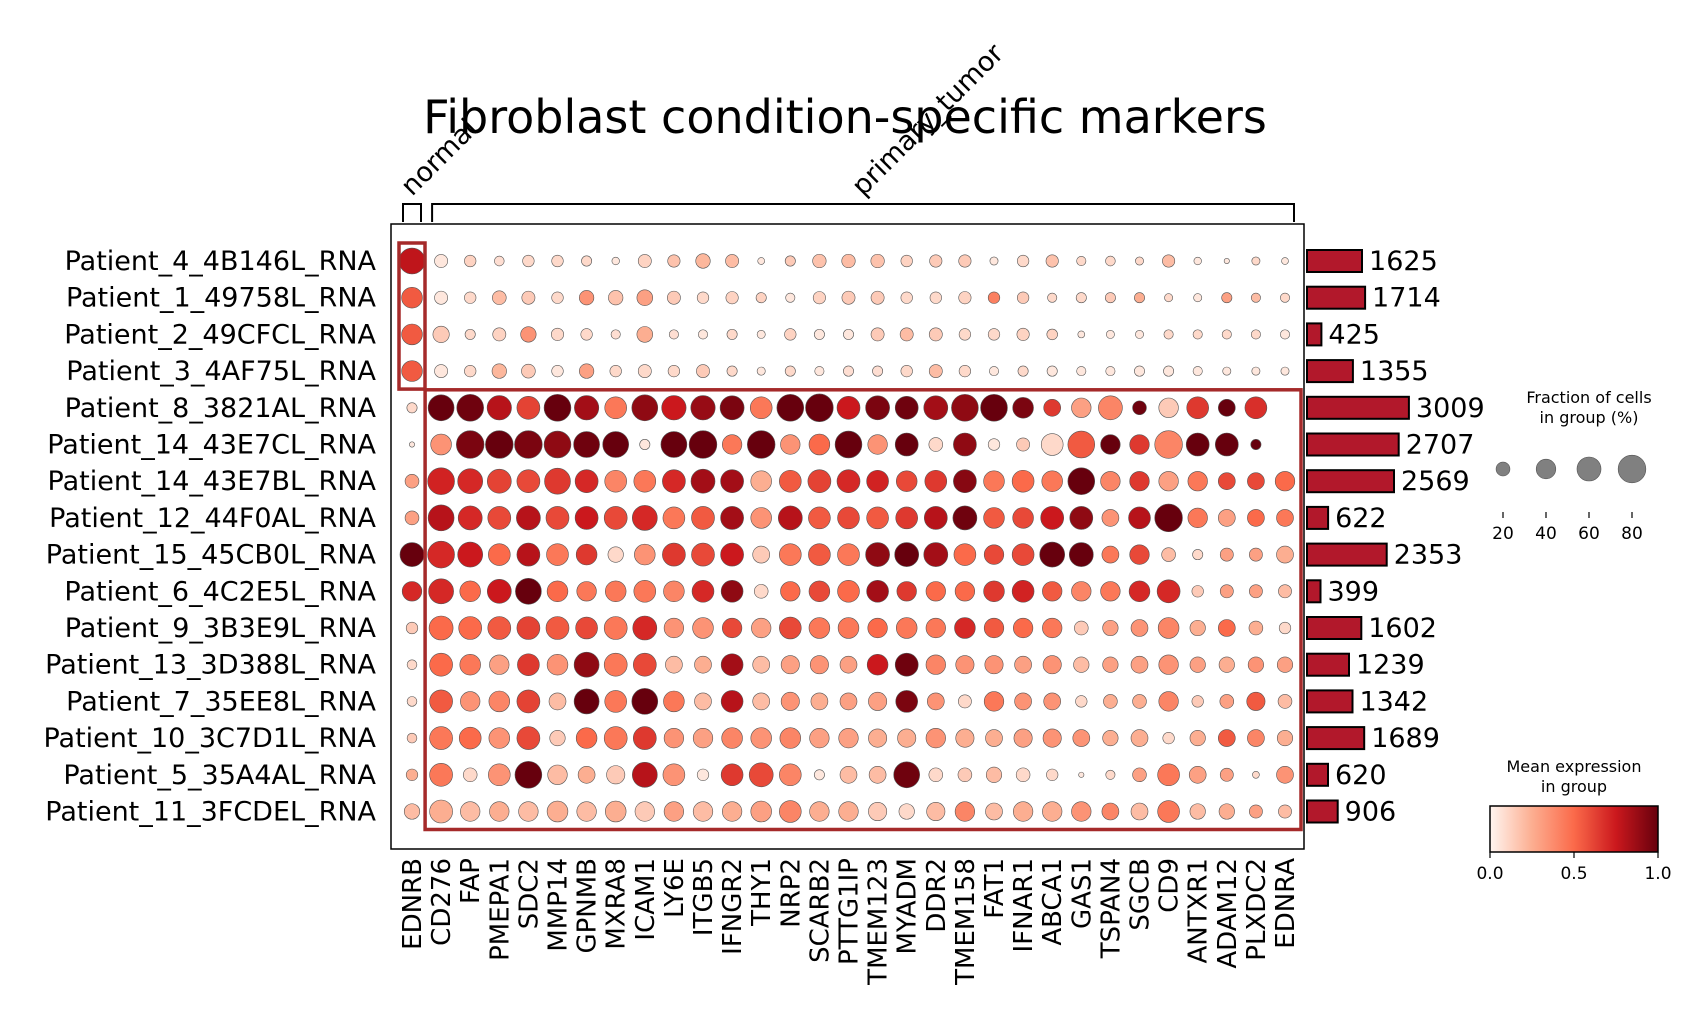 The image size is (1683, 1018). I want to click on gene-label: EDNRA, so click(1286, 903).